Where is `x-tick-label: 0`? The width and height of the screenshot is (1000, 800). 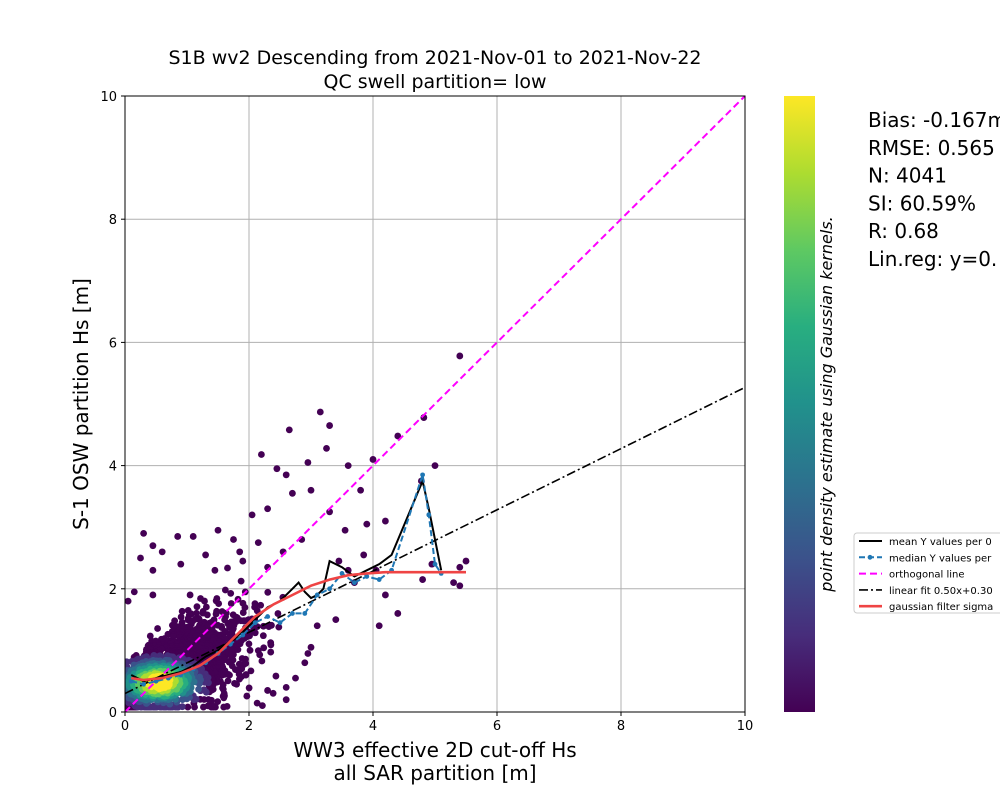 x-tick-label: 0 is located at coordinates (125, 726).